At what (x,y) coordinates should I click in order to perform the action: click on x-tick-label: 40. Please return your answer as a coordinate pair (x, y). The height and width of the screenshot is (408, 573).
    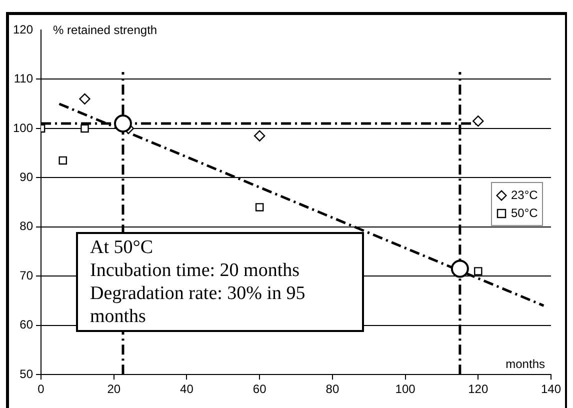
    Looking at the image, I should click on (187, 389).